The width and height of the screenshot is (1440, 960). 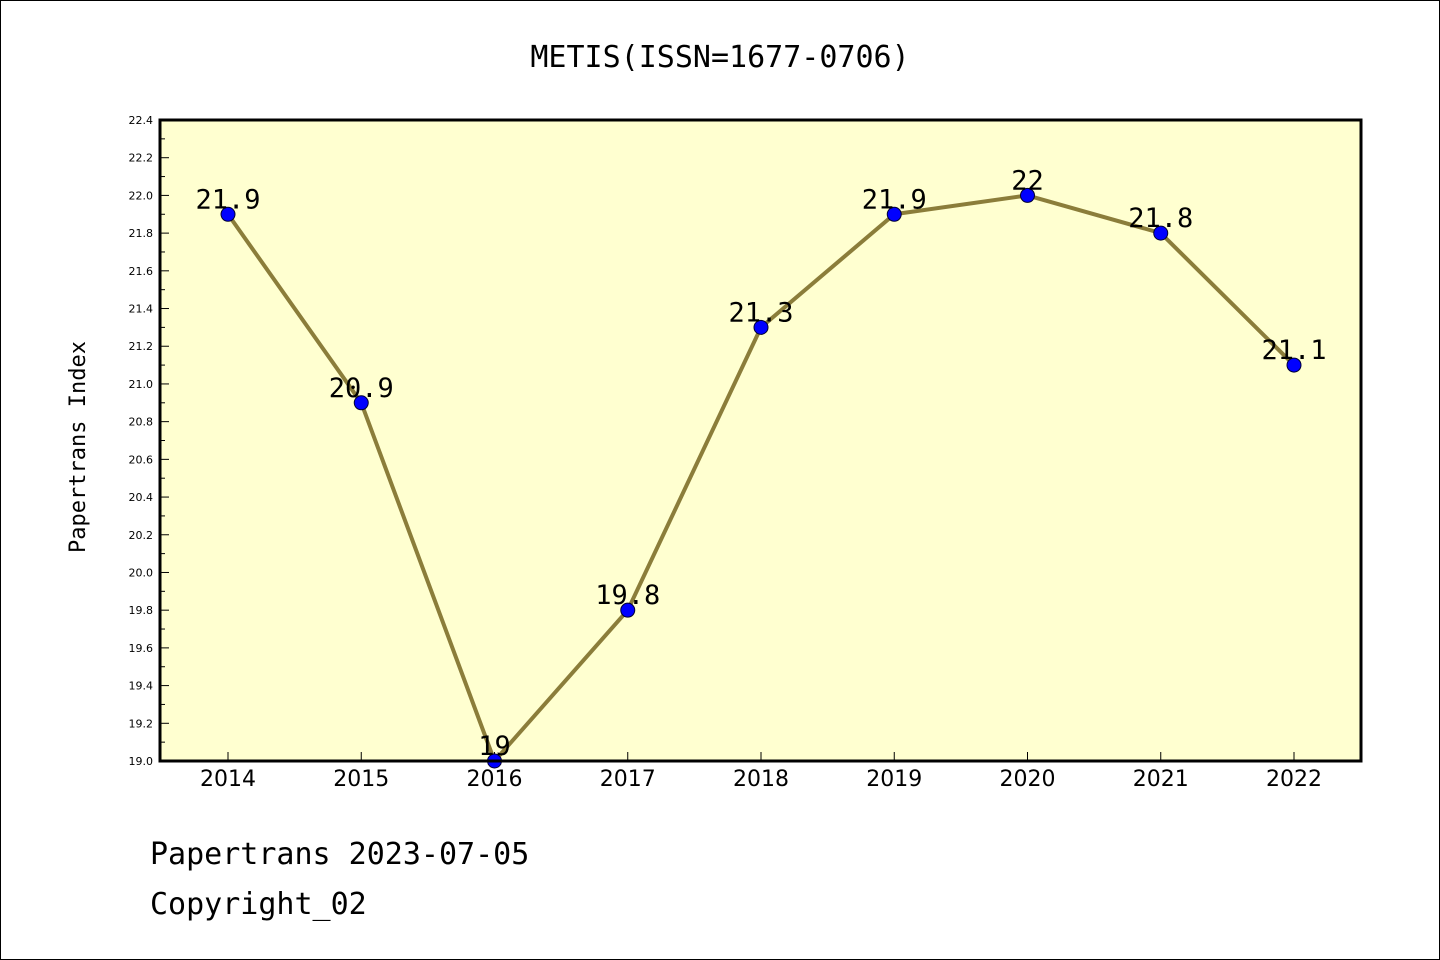 What do you see at coordinates (141, 195) in the screenshot?
I see `y-tick-label: 22.0` at bounding box center [141, 195].